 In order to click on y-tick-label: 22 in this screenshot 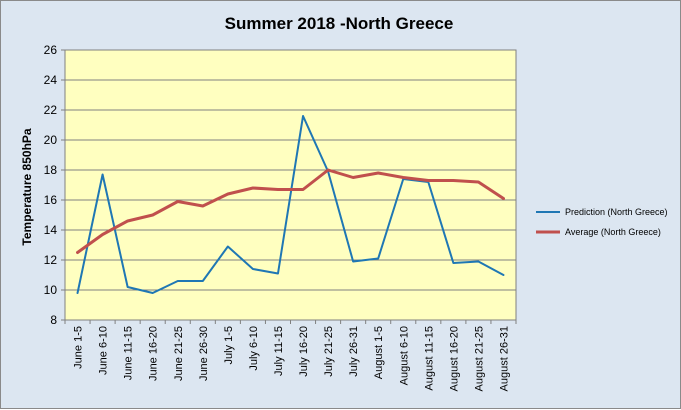, I will do `click(51, 110)`.